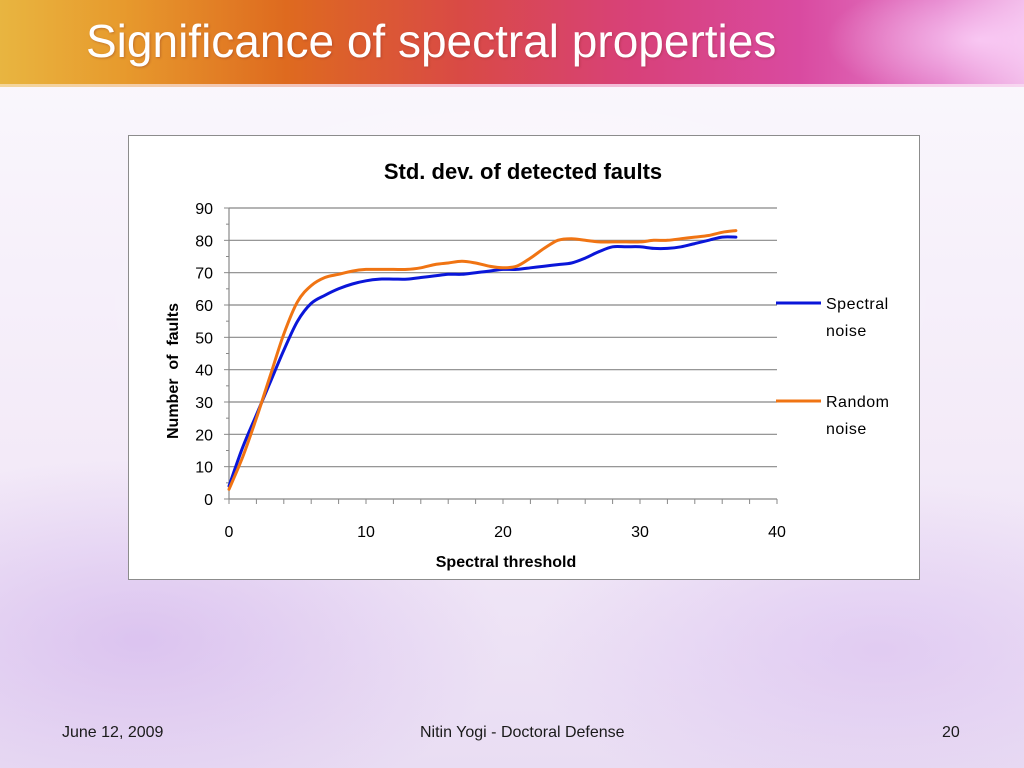  Describe the element at coordinates (204, 306) in the screenshot. I see `y-tick-label: 60` at that location.